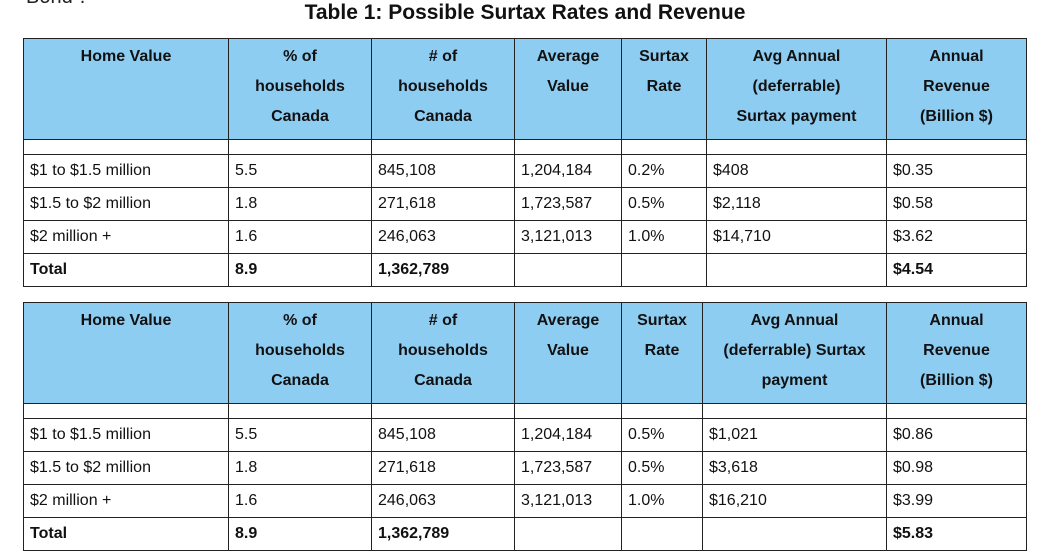  What do you see at coordinates (796, 237) in the screenshot?
I see `cell-payment: $14,710` at bounding box center [796, 237].